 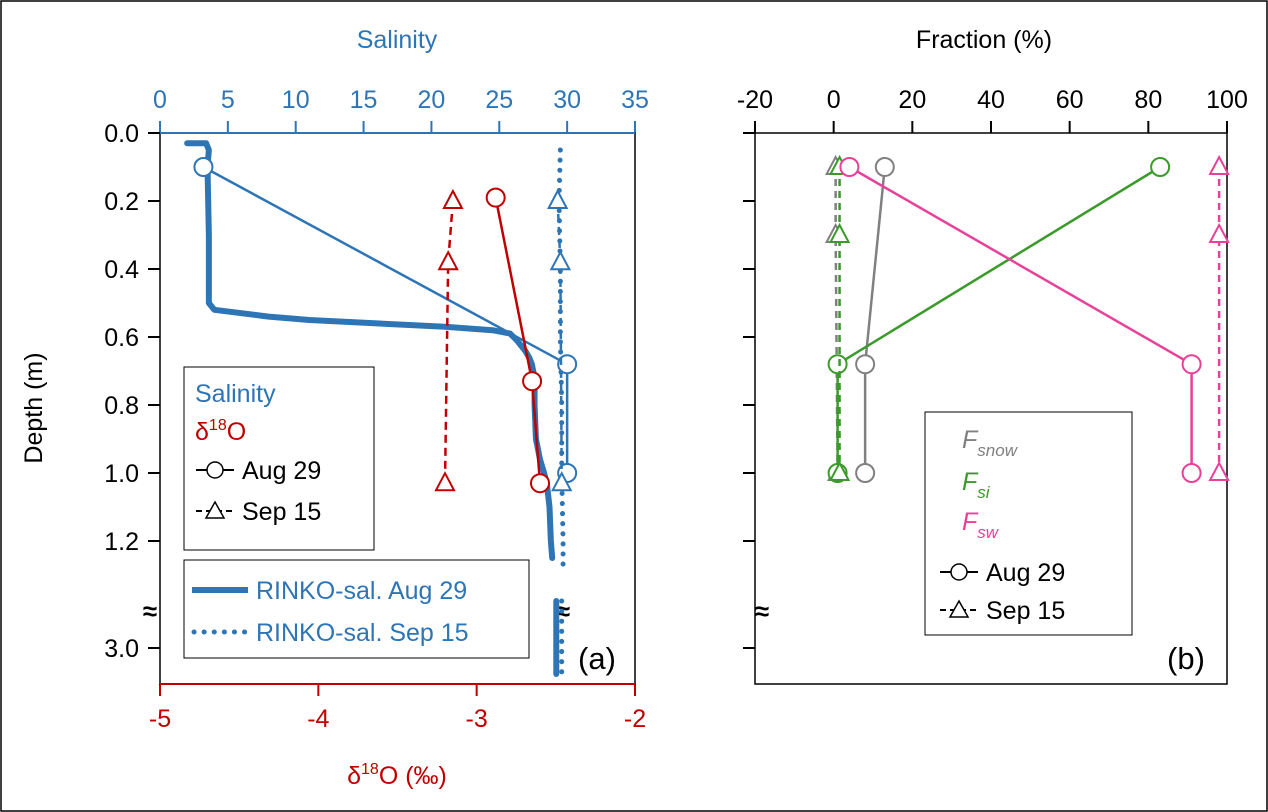 I want to click on legend-fsw-label: Fsw, so click(x=981, y=525).